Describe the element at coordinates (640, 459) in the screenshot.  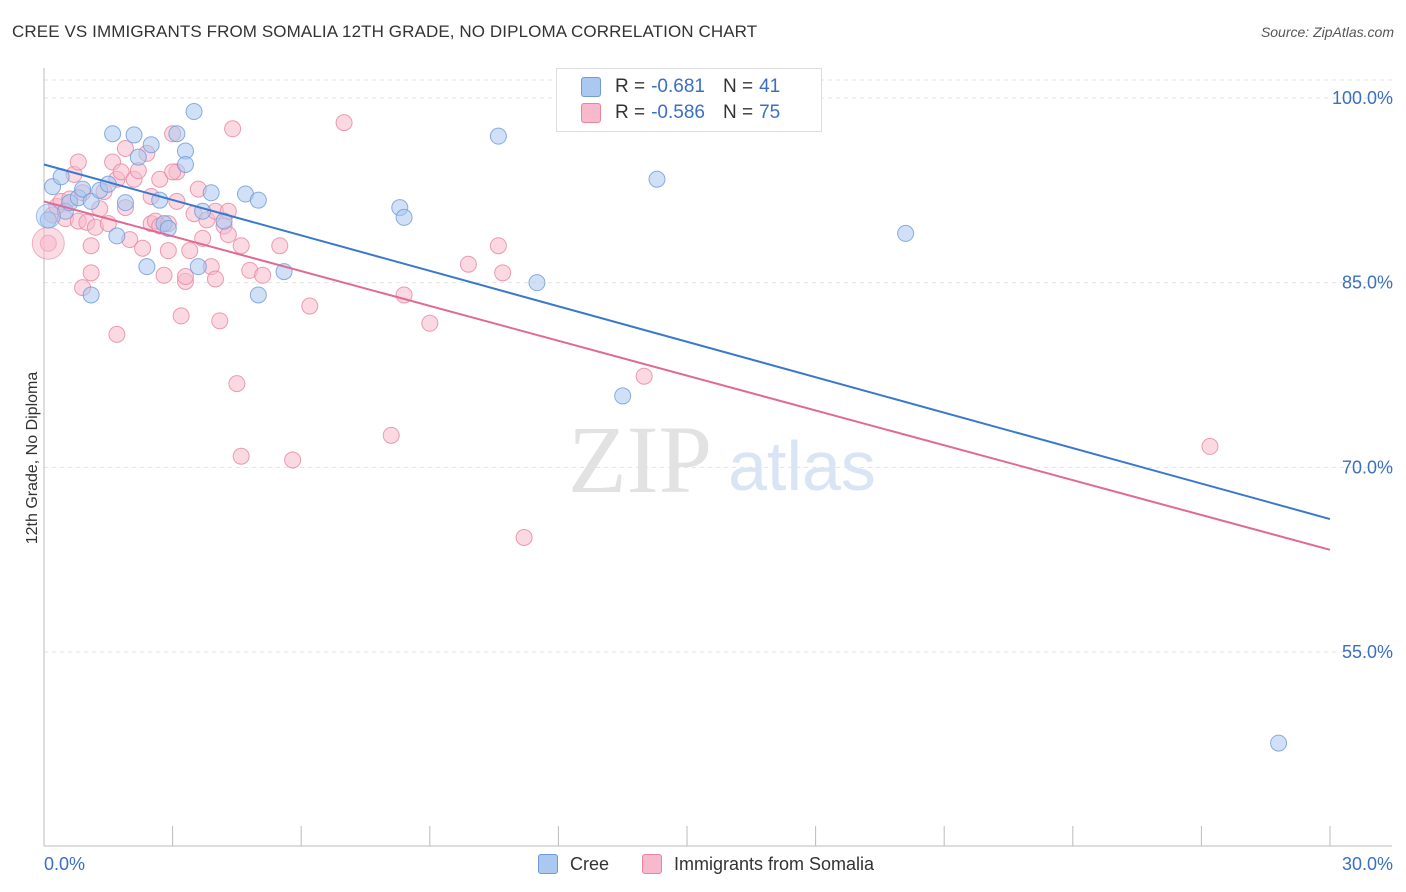
I see `watermark-zip: ZIP` at that location.